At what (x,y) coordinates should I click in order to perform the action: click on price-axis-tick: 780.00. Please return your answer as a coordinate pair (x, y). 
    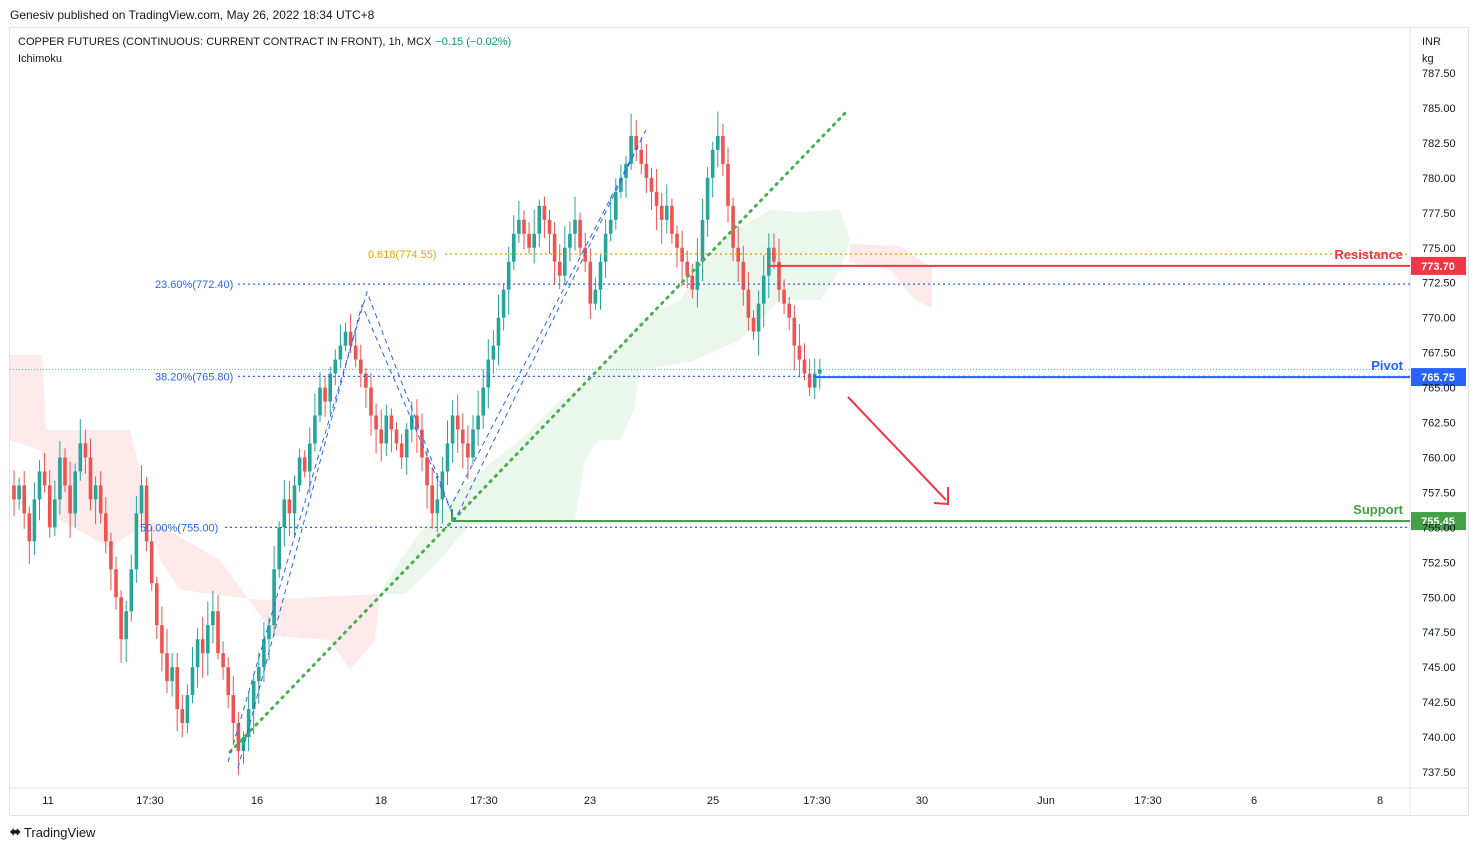
    Looking at the image, I should click on (1439, 179).